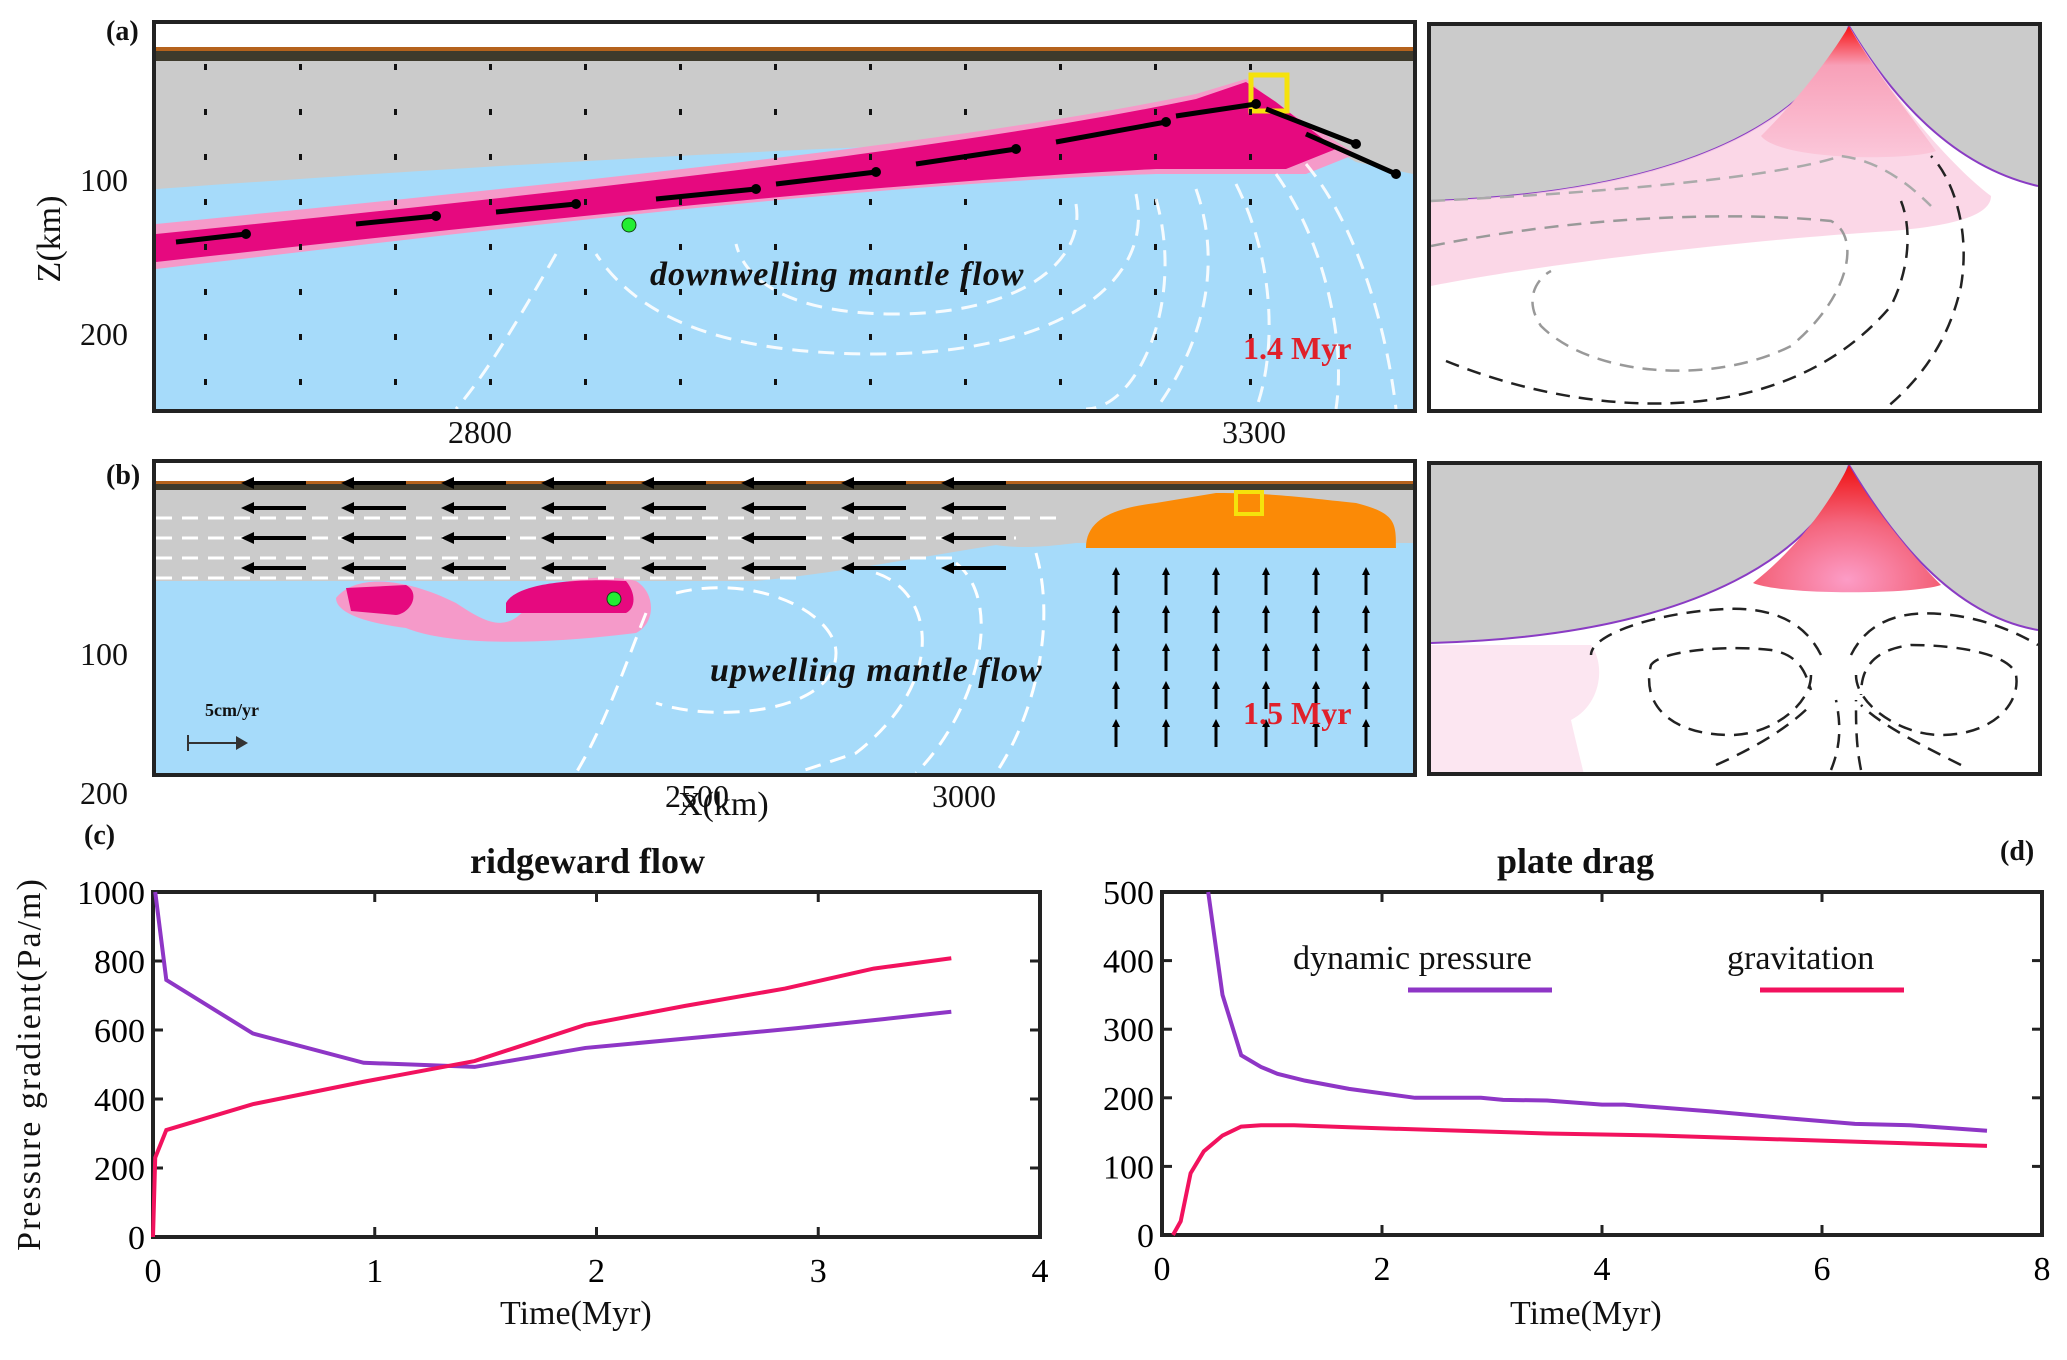 The image size is (2067, 1360). I want to click on velocity-arrows, so click(805, 612).